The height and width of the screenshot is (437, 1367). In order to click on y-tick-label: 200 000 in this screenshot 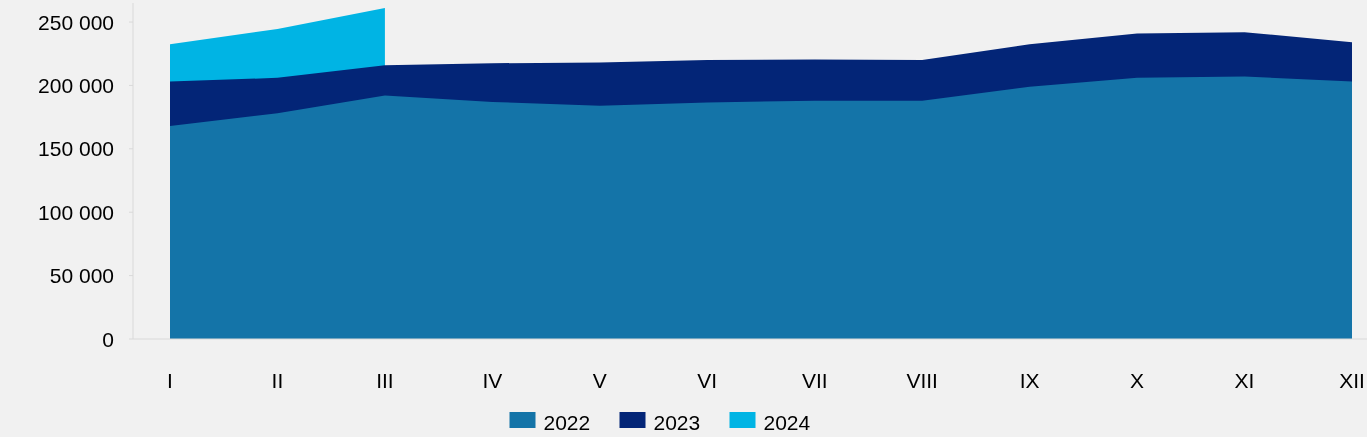, I will do `click(76, 85)`.